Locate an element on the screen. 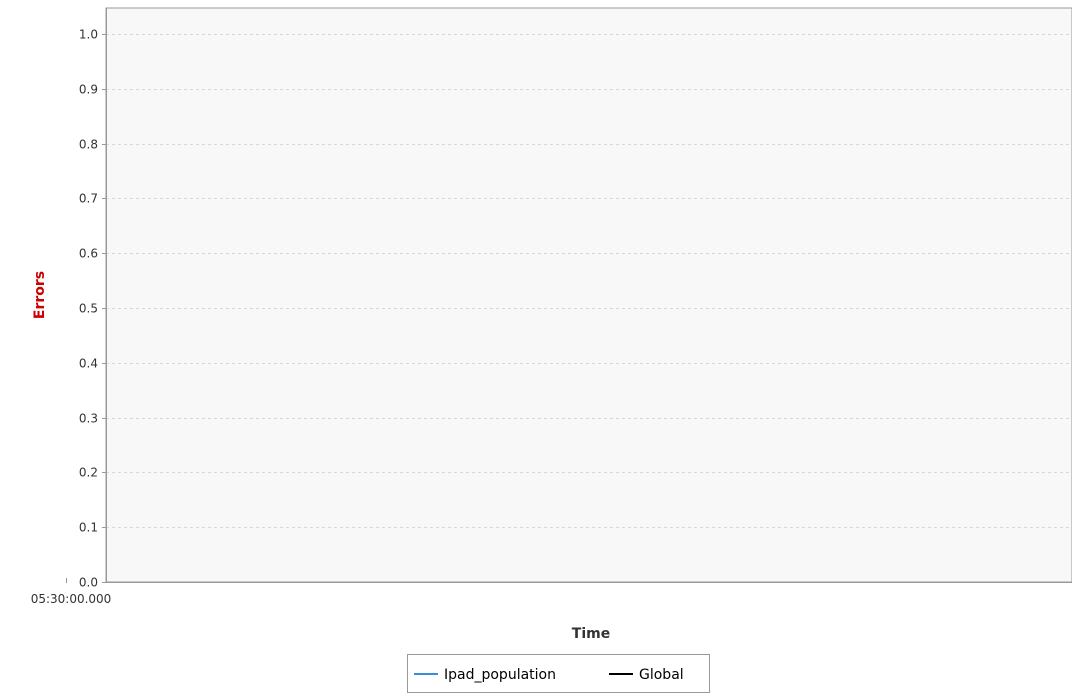 The image size is (1072, 697). y-tick-label: 0.0 is located at coordinates (88, 583).